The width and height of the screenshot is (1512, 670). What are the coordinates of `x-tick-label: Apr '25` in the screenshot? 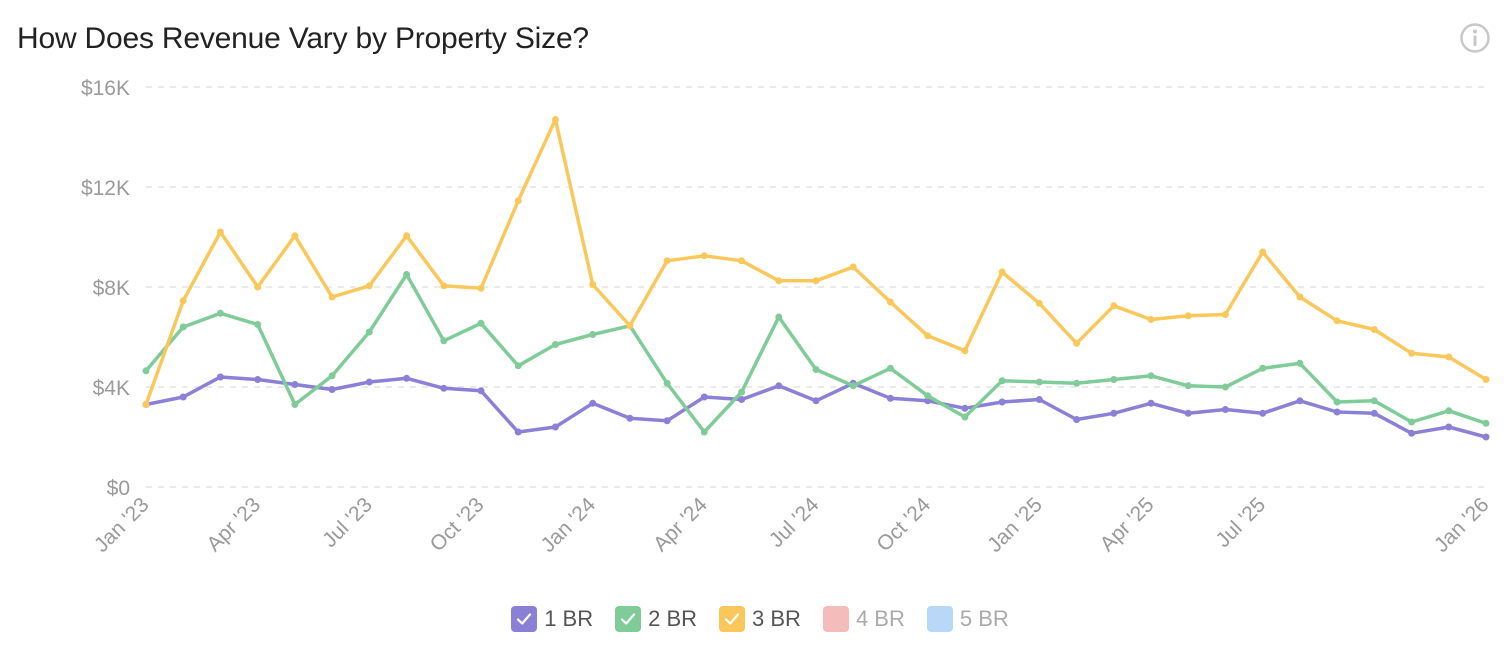 It's located at (1127, 524).